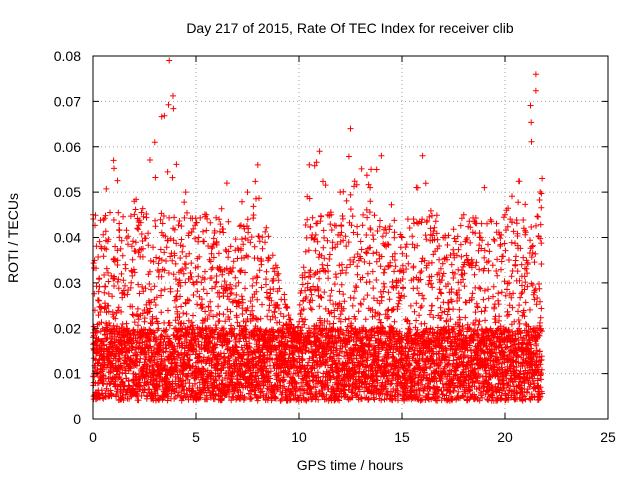 The image size is (640, 480). Describe the element at coordinates (67, 328) in the screenshot. I see `y-tick-label: 0.02` at that location.